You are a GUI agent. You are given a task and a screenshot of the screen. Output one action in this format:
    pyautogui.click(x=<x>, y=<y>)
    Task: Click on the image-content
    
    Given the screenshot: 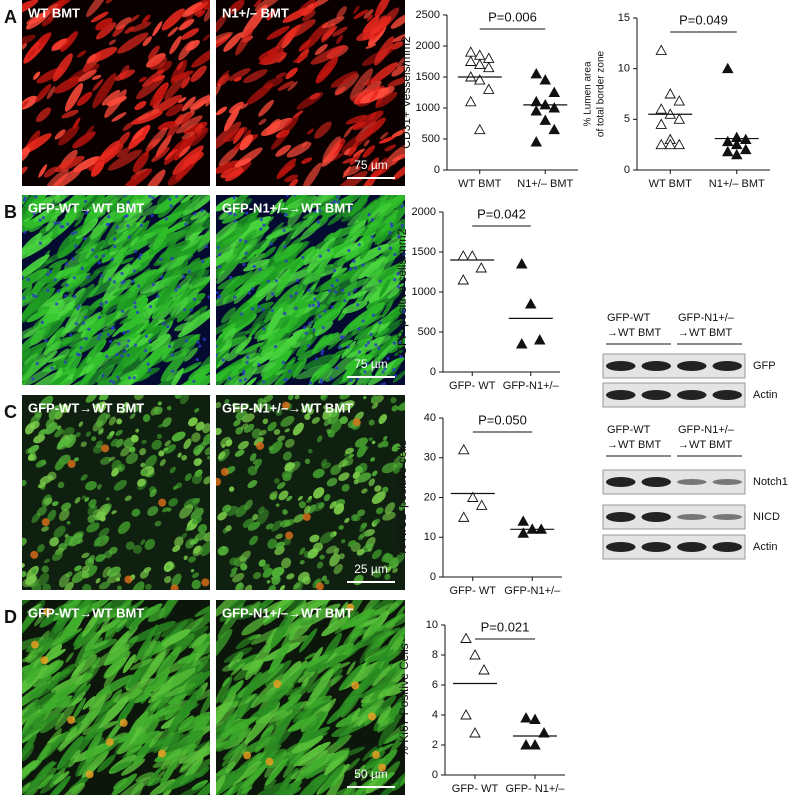 What is the action you would take?
    pyautogui.click(x=116, y=93)
    